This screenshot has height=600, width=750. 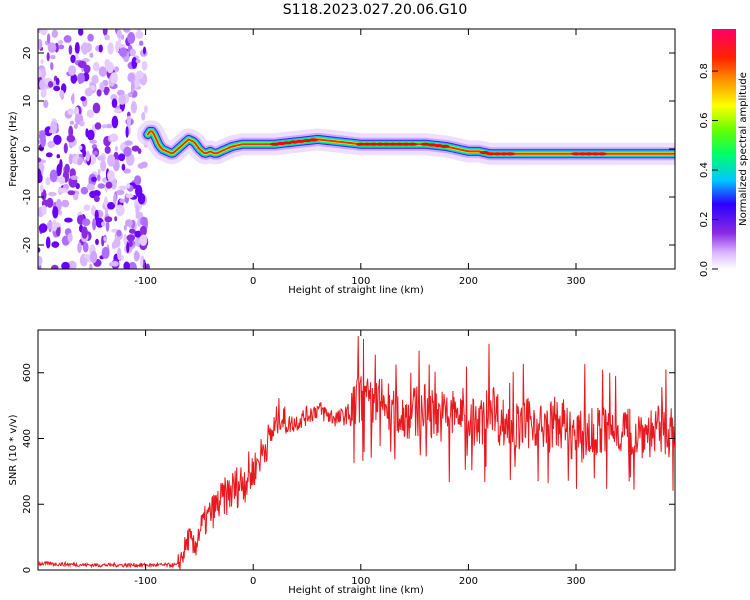 I want to click on colorbar-label: Normalized spectral amplitude, so click(x=743, y=149).